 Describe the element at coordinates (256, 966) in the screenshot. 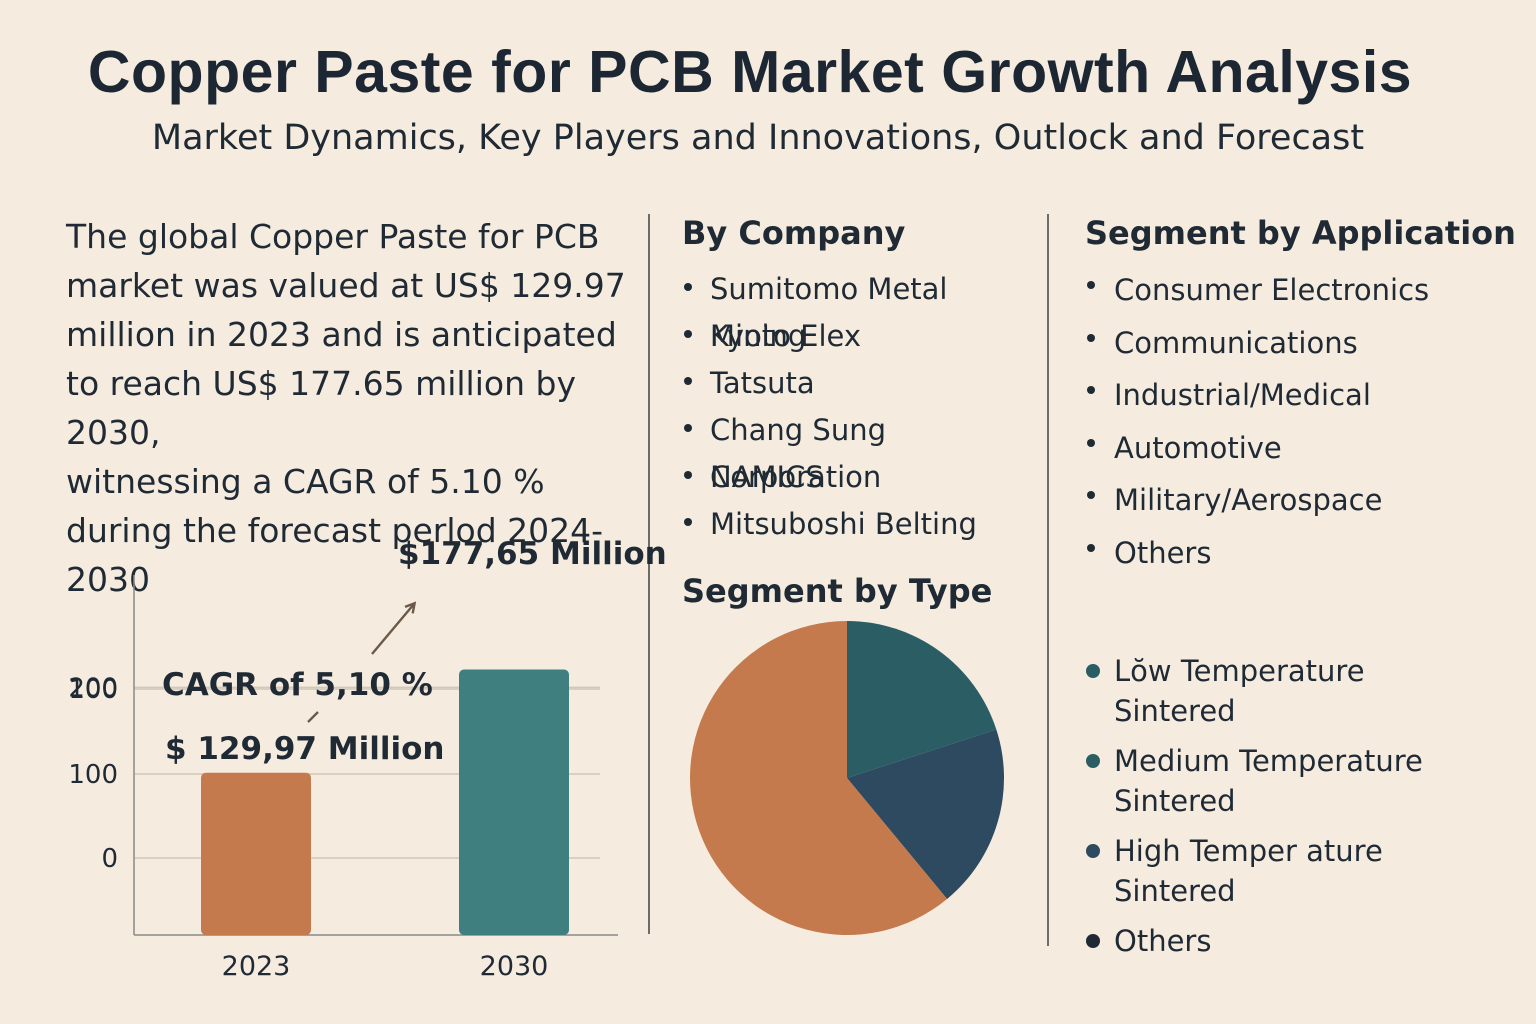

I see `x-tick-label: 2023` at that location.